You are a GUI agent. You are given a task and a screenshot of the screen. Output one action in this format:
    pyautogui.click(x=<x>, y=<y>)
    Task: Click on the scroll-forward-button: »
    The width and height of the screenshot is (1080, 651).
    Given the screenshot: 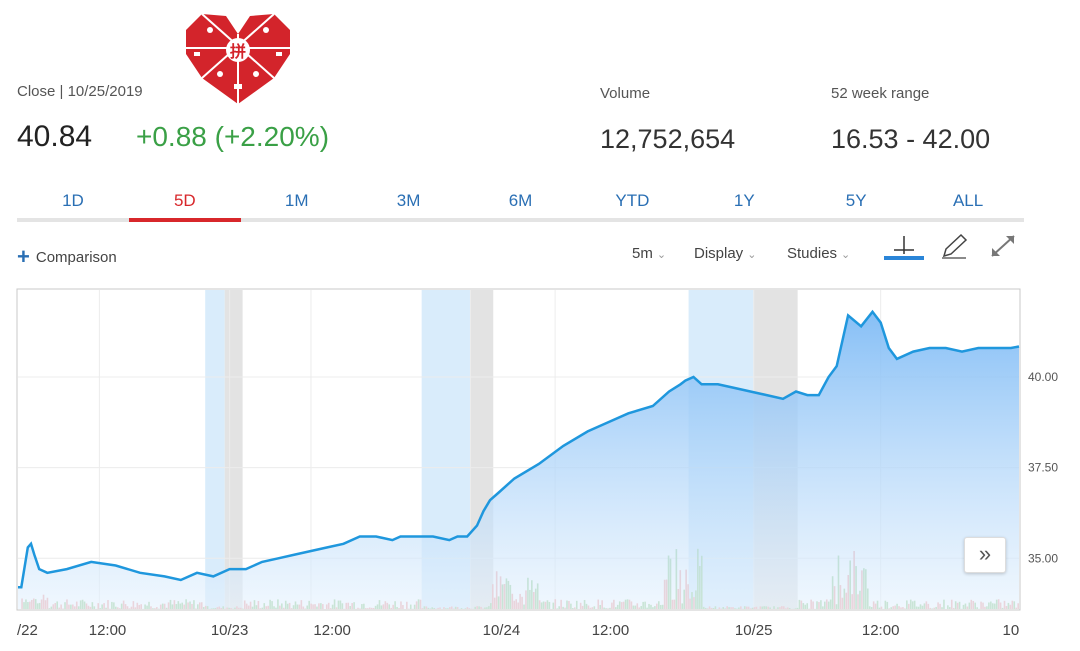 What is the action you would take?
    pyautogui.click(x=985, y=555)
    